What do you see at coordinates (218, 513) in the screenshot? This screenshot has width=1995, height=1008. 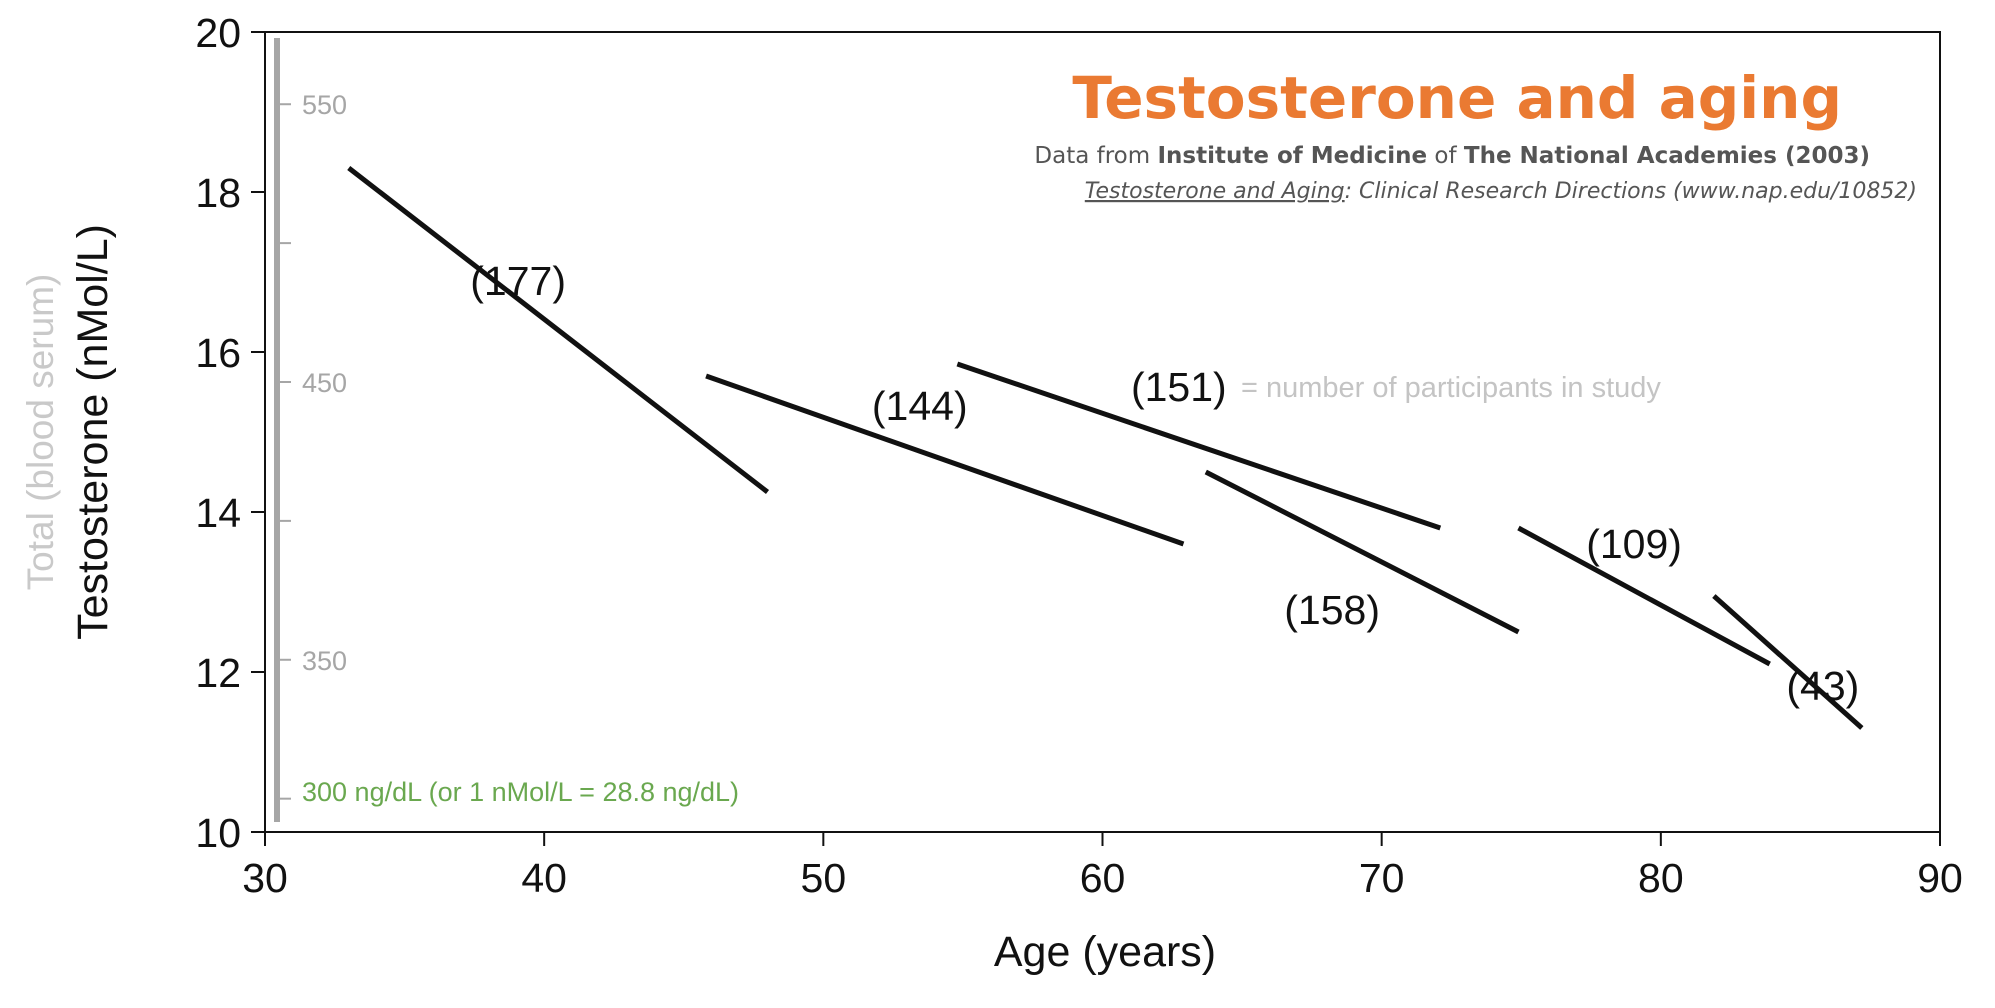 I see `y-tick-label: 14` at bounding box center [218, 513].